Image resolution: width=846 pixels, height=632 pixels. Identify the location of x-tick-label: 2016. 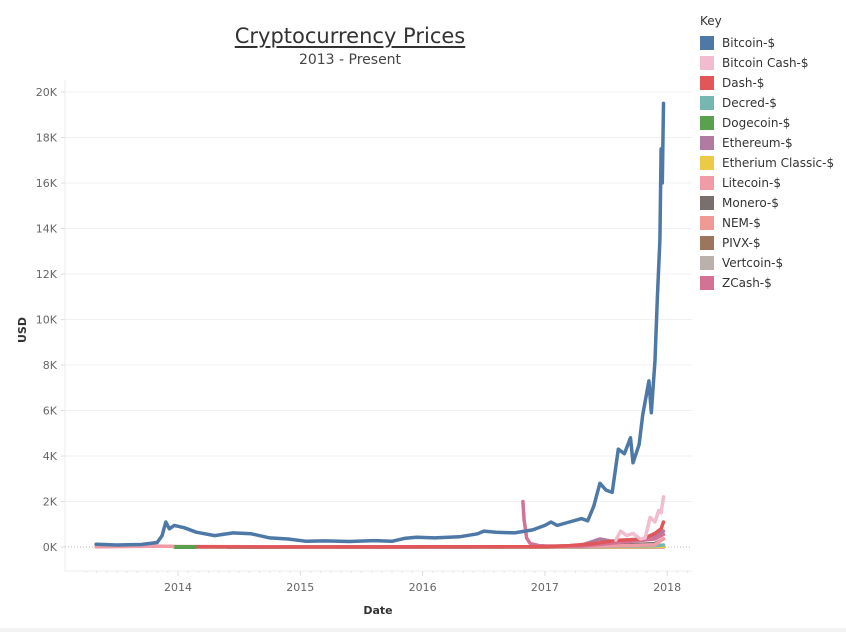
(423, 587).